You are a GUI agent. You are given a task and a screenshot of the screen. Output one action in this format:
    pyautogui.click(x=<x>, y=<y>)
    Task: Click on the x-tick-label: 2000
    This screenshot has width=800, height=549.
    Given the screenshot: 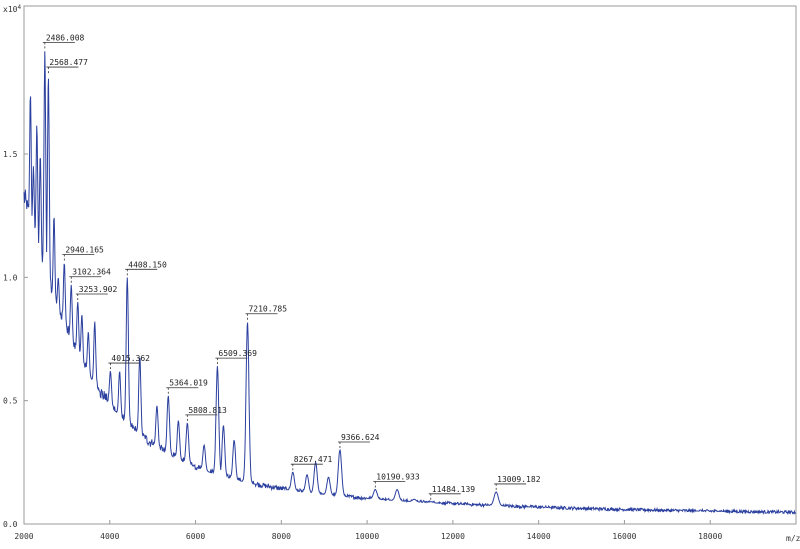 What is the action you would take?
    pyautogui.click(x=23, y=536)
    